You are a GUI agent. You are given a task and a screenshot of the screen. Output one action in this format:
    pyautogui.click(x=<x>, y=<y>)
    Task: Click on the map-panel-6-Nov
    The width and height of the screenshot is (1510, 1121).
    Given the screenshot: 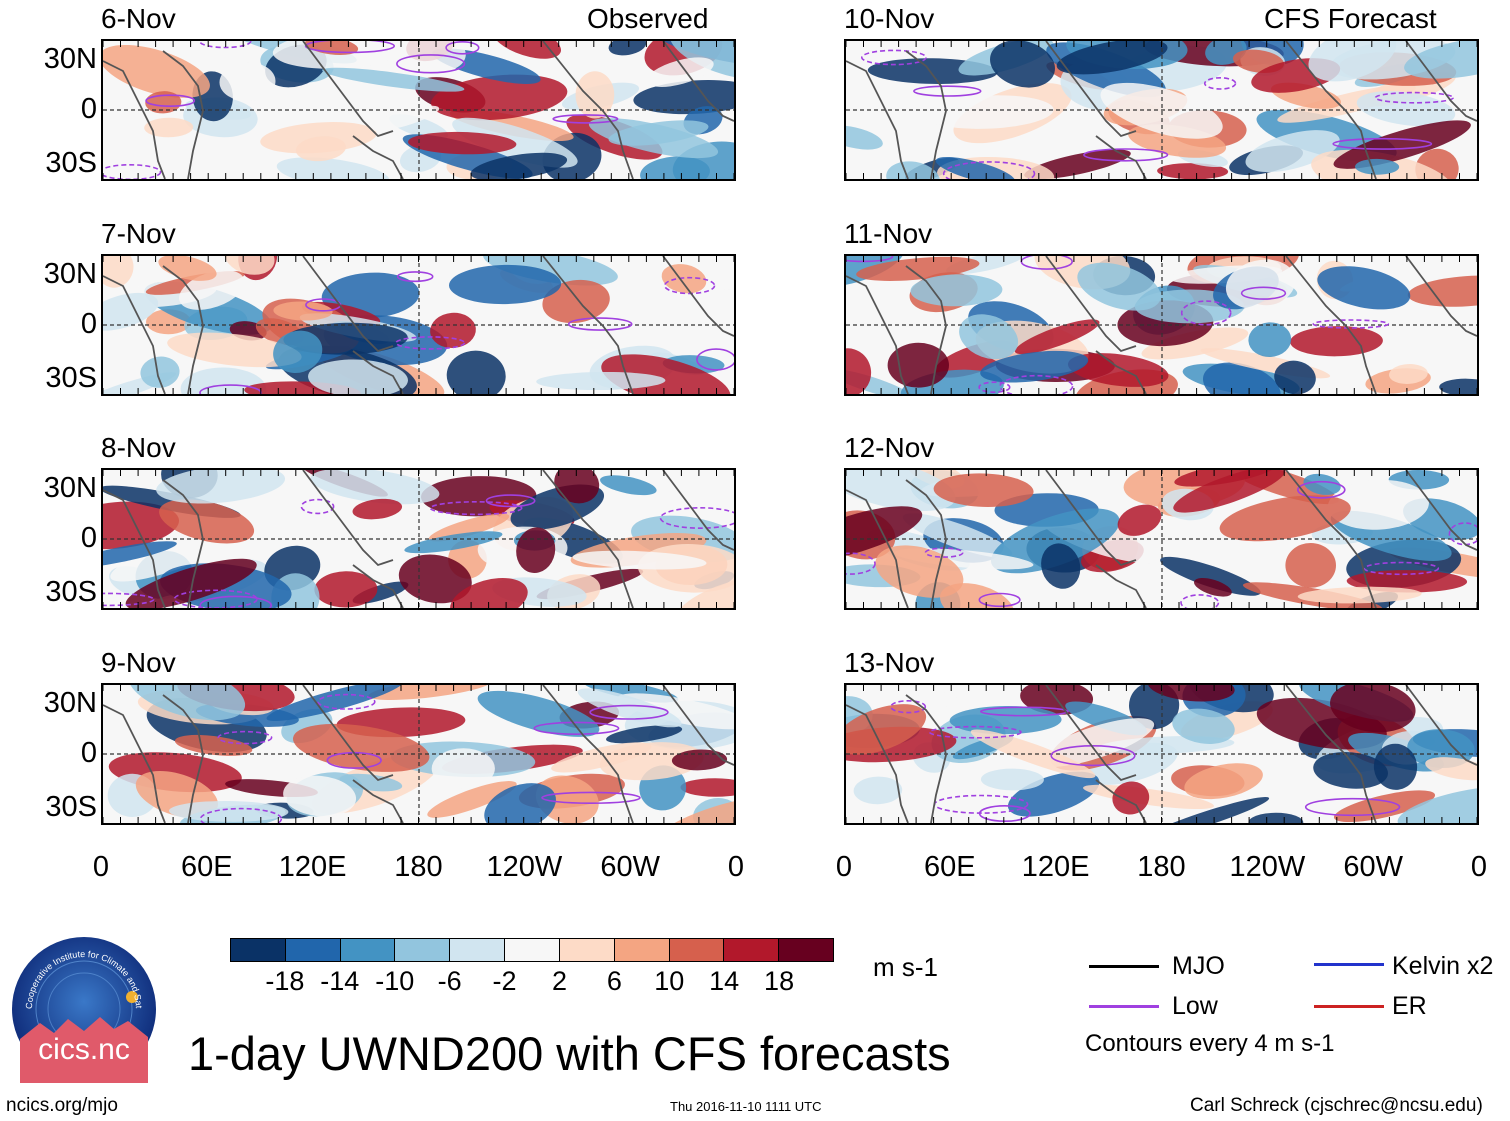 What is the action you would take?
    pyautogui.click(x=418, y=110)
    